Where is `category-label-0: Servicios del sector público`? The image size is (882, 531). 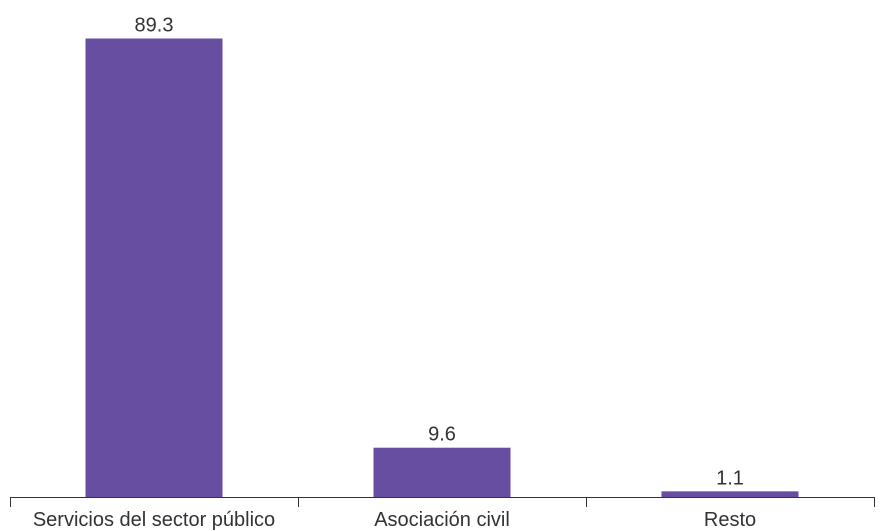
category-label-0: Servicios del sector público is located at coordinates (154, 520).